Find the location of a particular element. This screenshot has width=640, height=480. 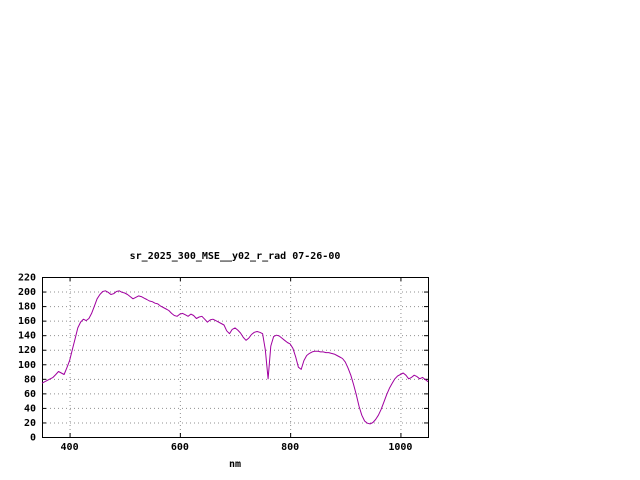

y-tick-label: 80 is located at coordinates (30, 379).